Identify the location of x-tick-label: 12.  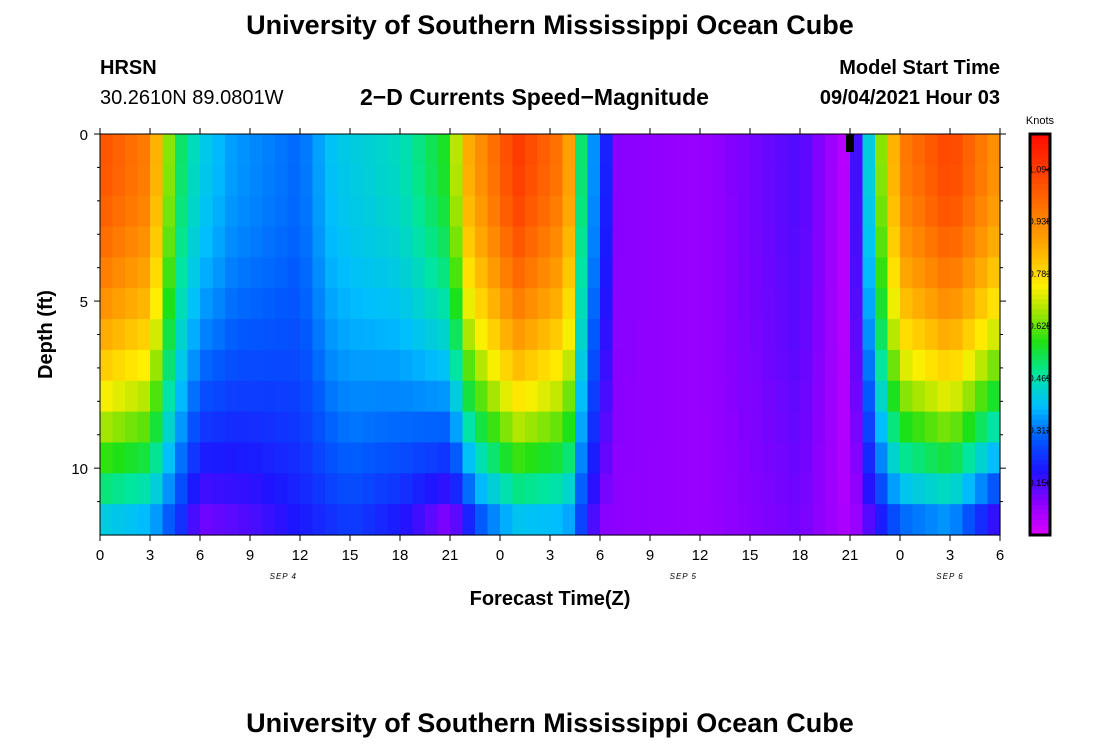
(700, 555).